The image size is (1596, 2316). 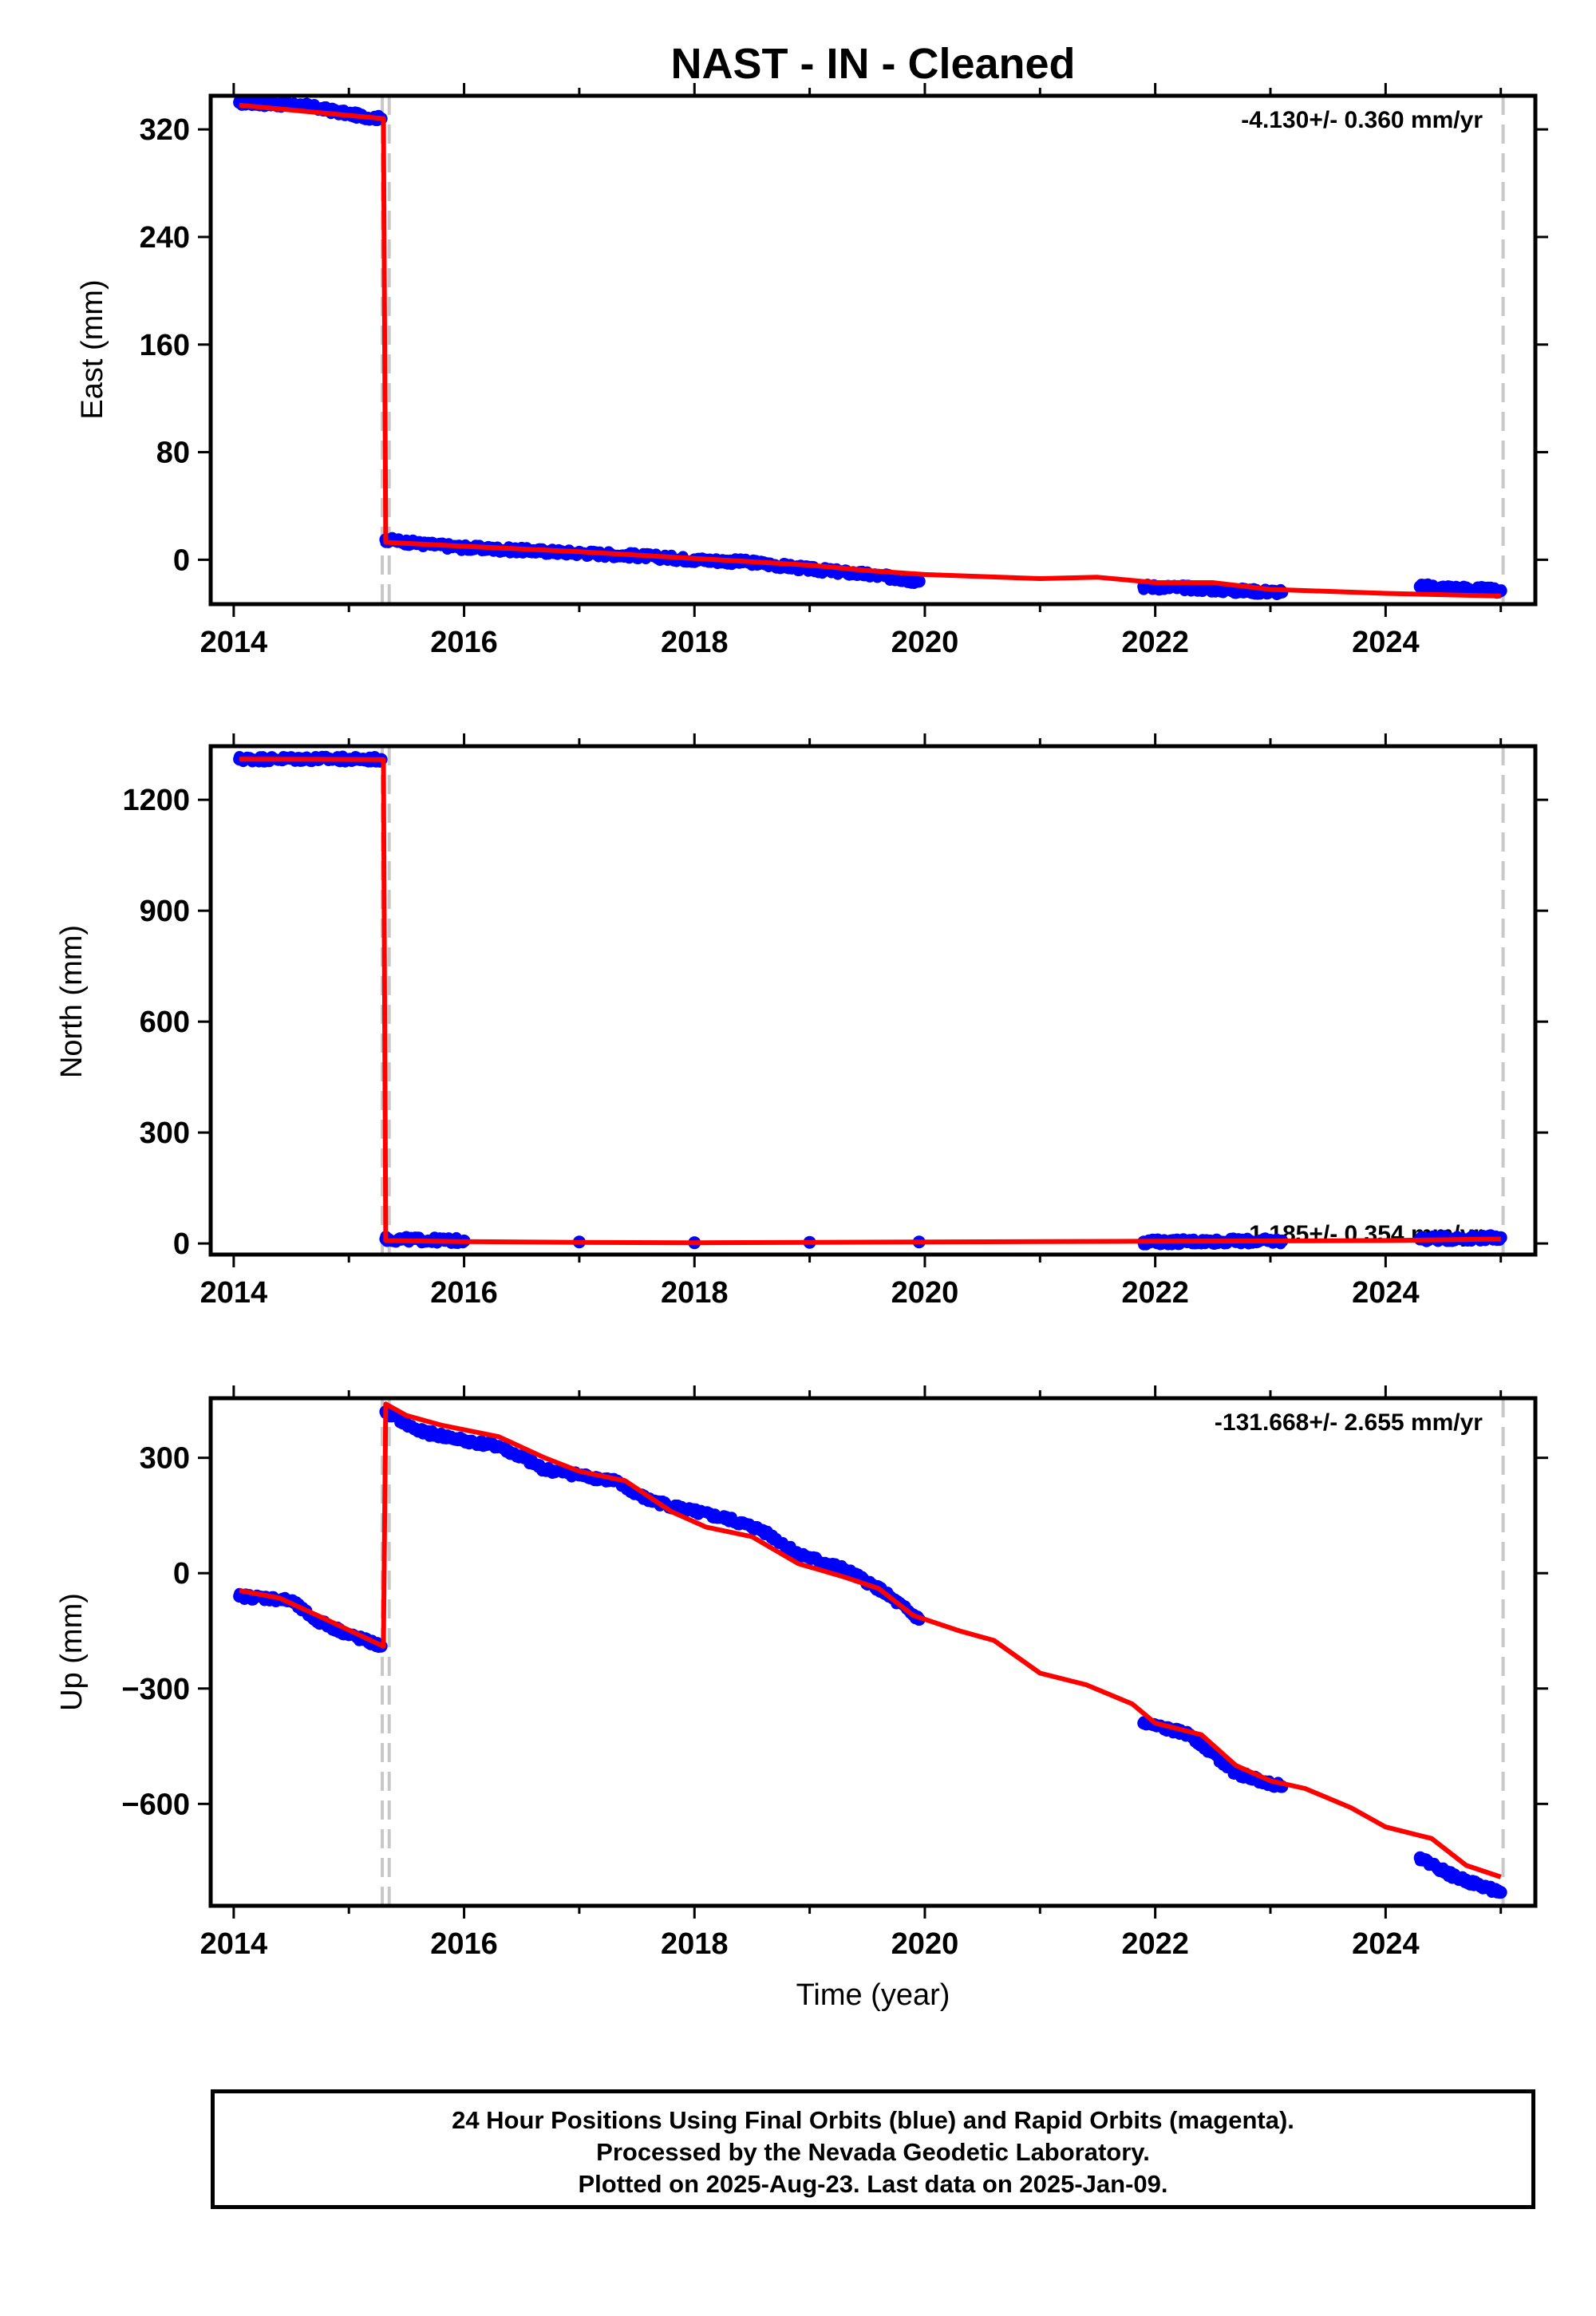 I want to click on east-rate-label: -4.130+/- 0.360 mm/yr, so click(x=1362, y=120).